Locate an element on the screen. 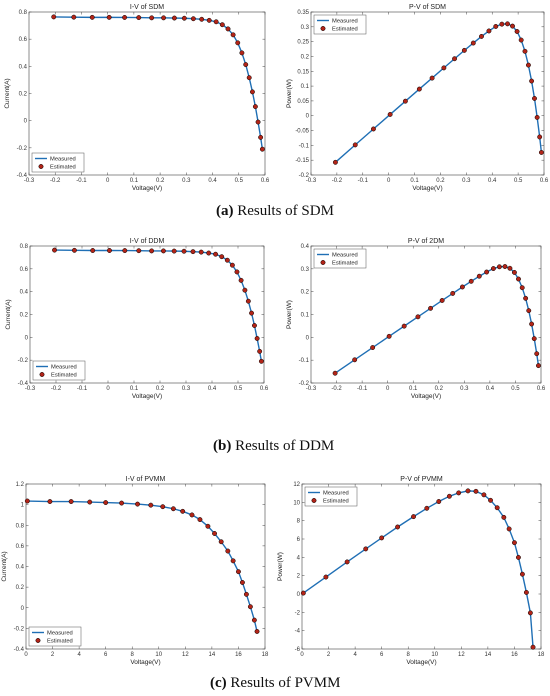 The height and width of the screenshot is (696, 550). caption-c-text: Results of PVMM is located at coordinates (283, 683).